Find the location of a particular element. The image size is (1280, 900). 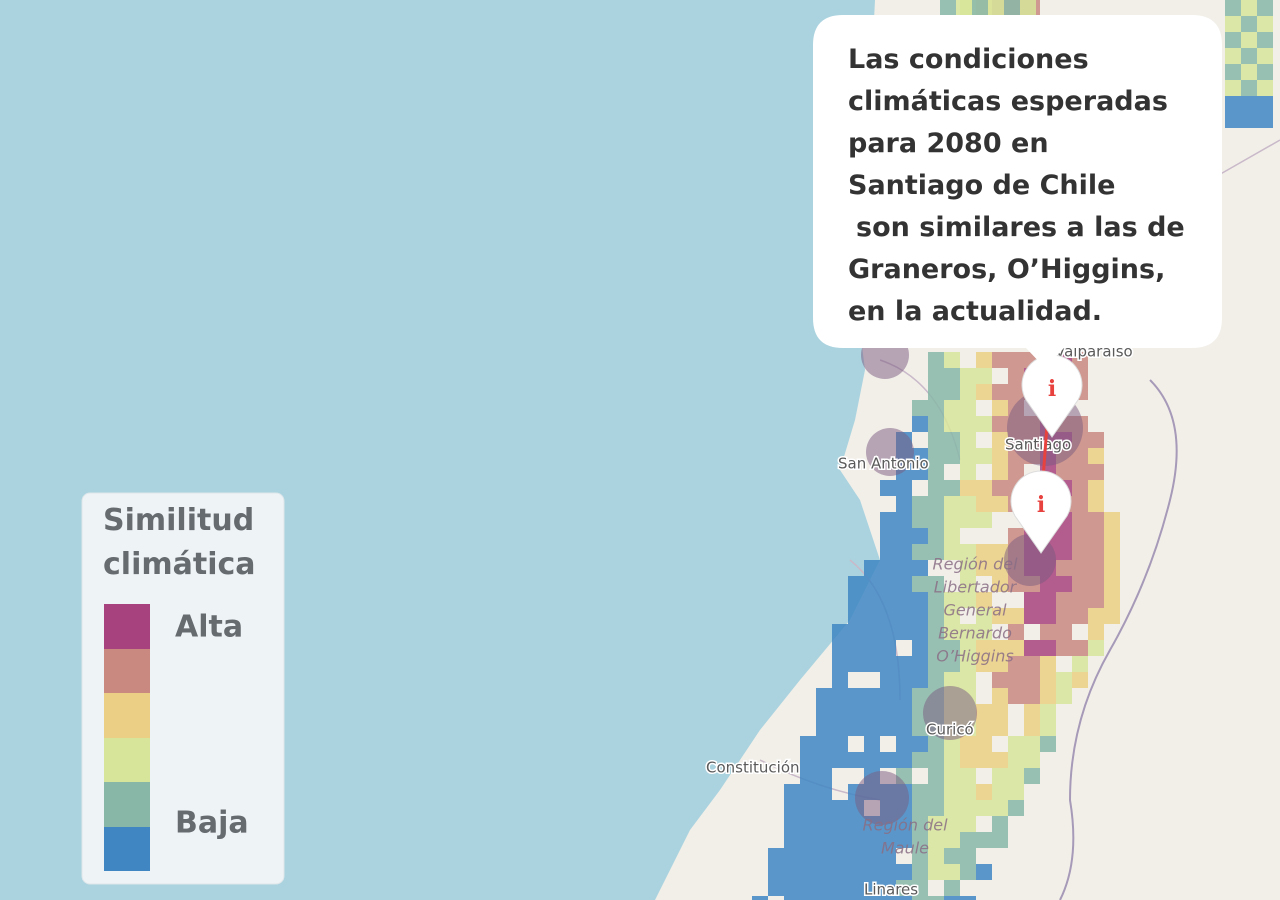

map-label: Curicó is located at coordinates (950, 730).